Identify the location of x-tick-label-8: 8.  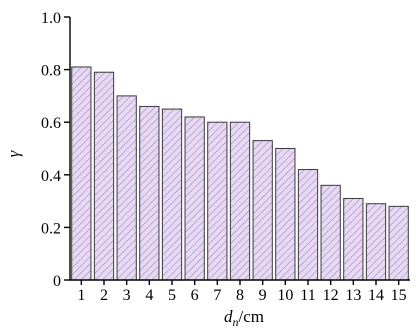
(240, 295).